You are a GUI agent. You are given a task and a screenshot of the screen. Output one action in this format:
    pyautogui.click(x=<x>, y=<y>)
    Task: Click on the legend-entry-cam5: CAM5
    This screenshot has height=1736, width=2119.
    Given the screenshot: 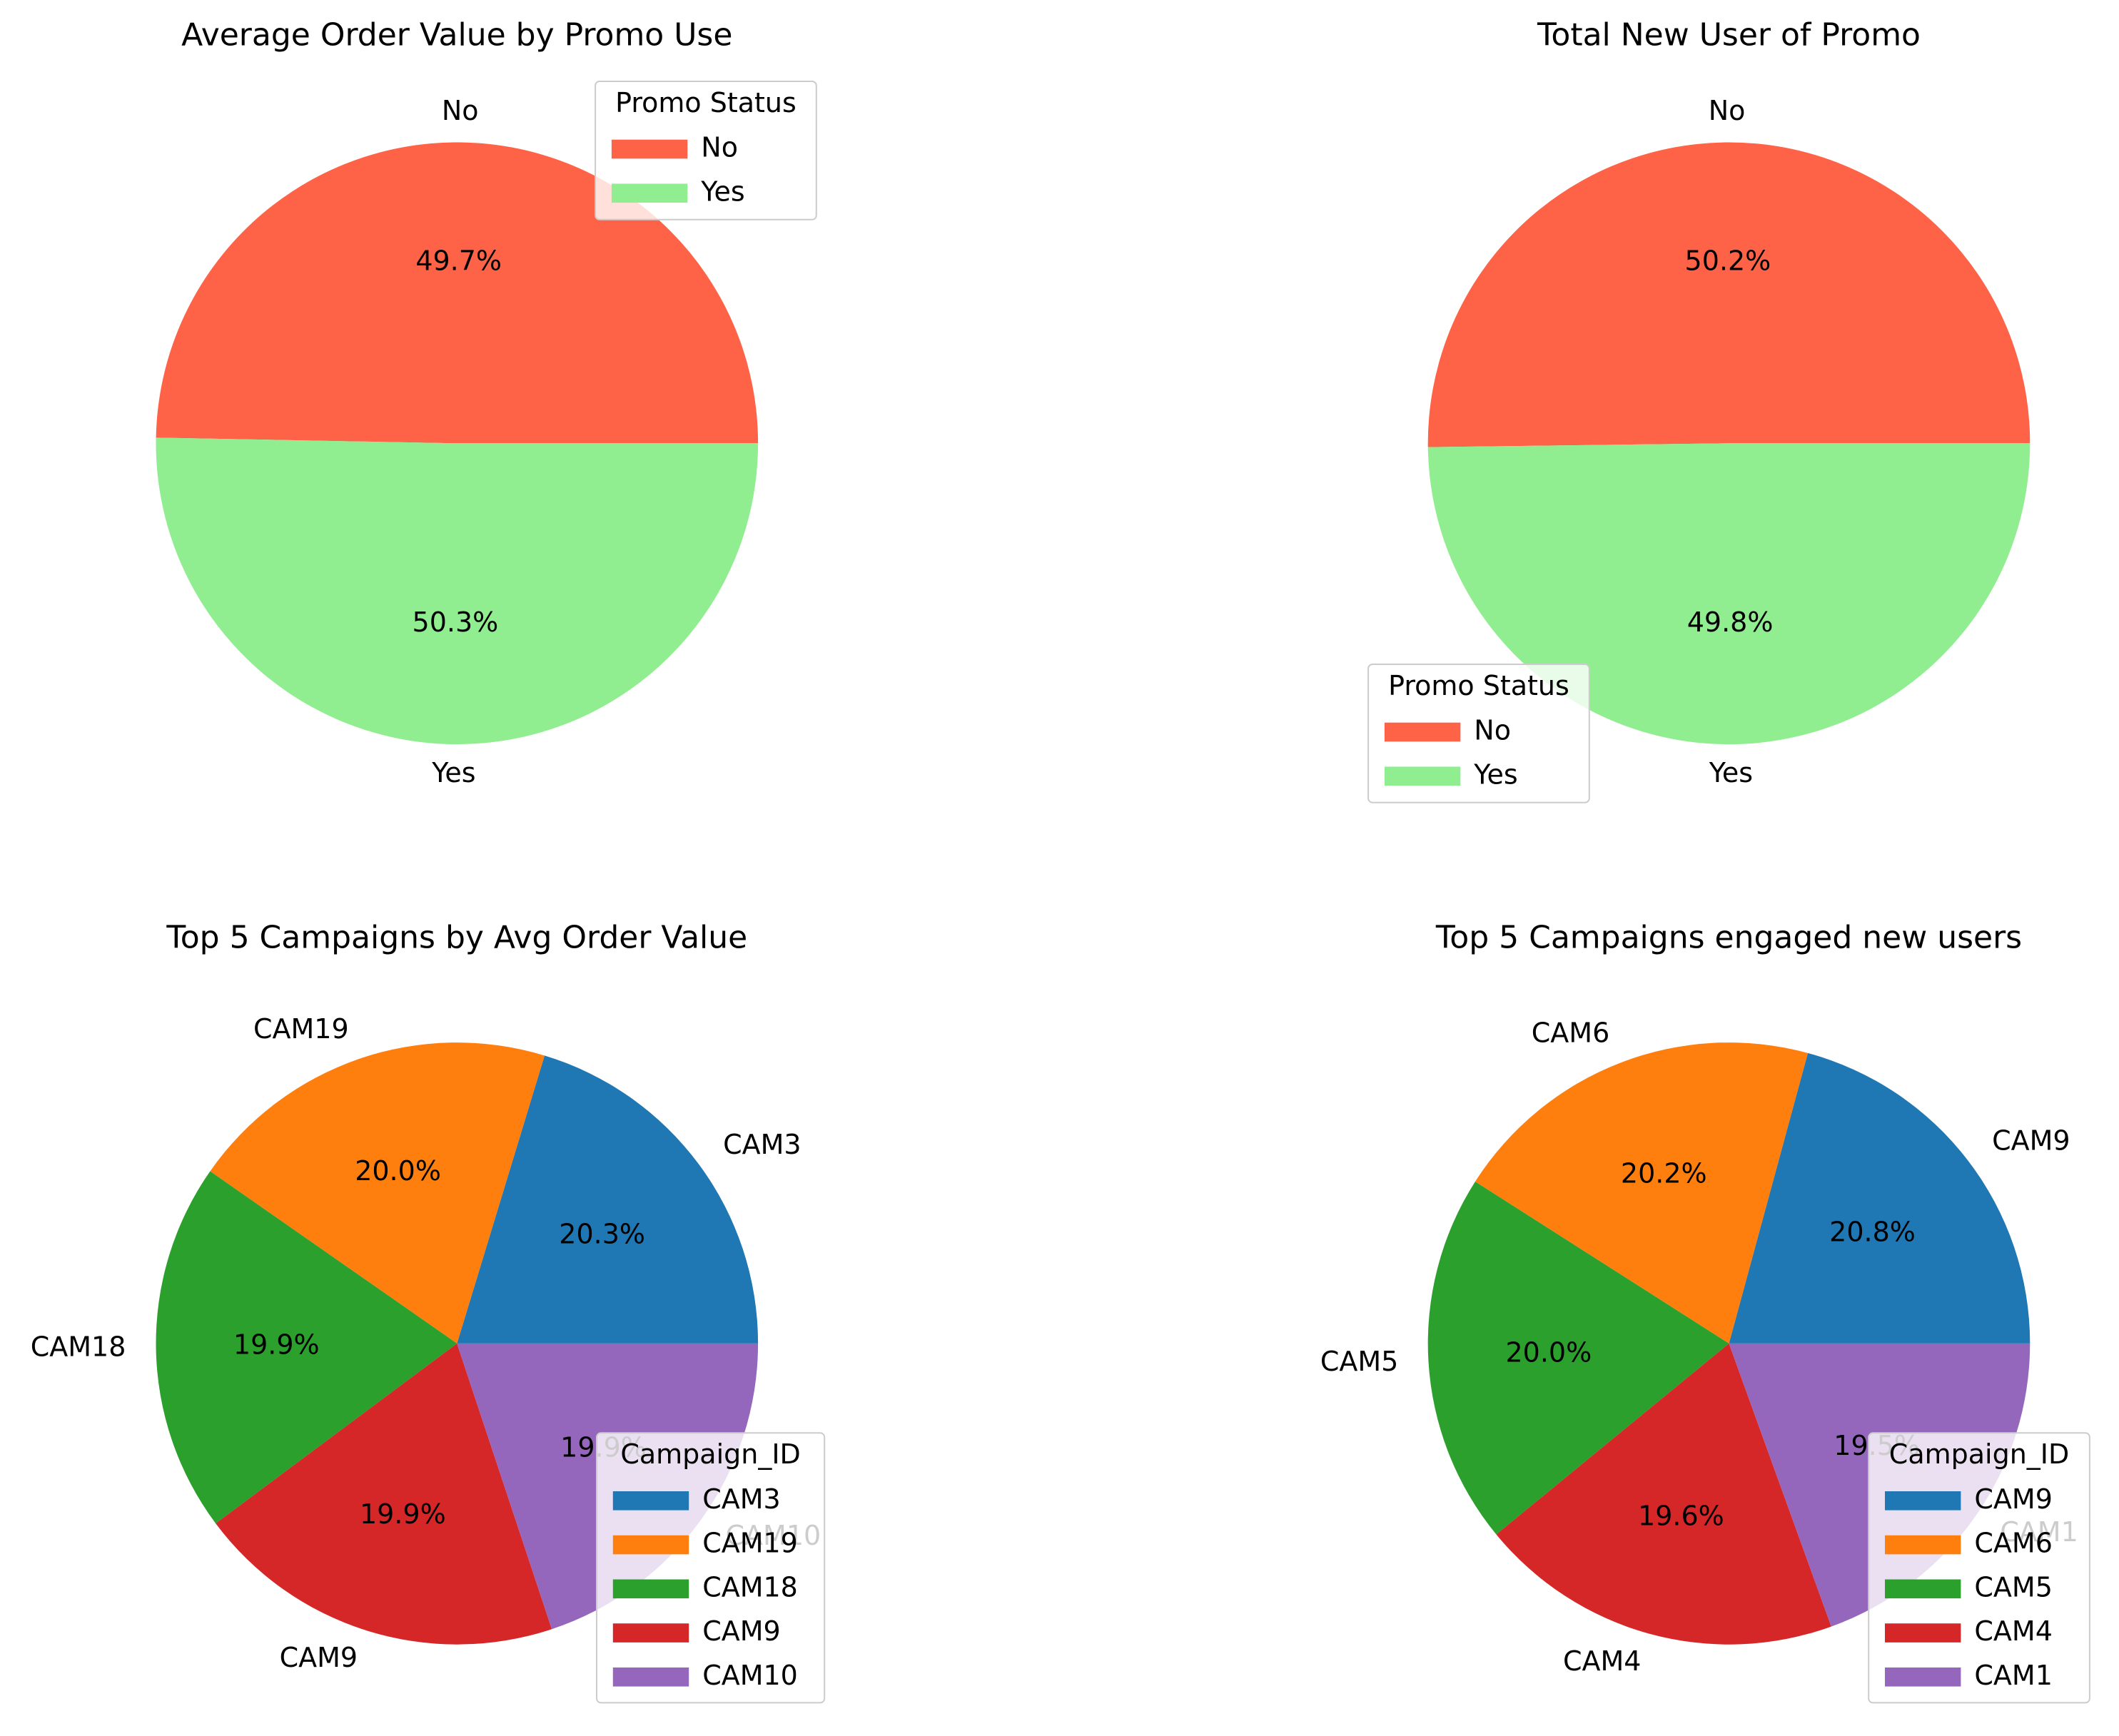 What is the action you would take?
    pyautogui.click(x=2013, y=1587)
    